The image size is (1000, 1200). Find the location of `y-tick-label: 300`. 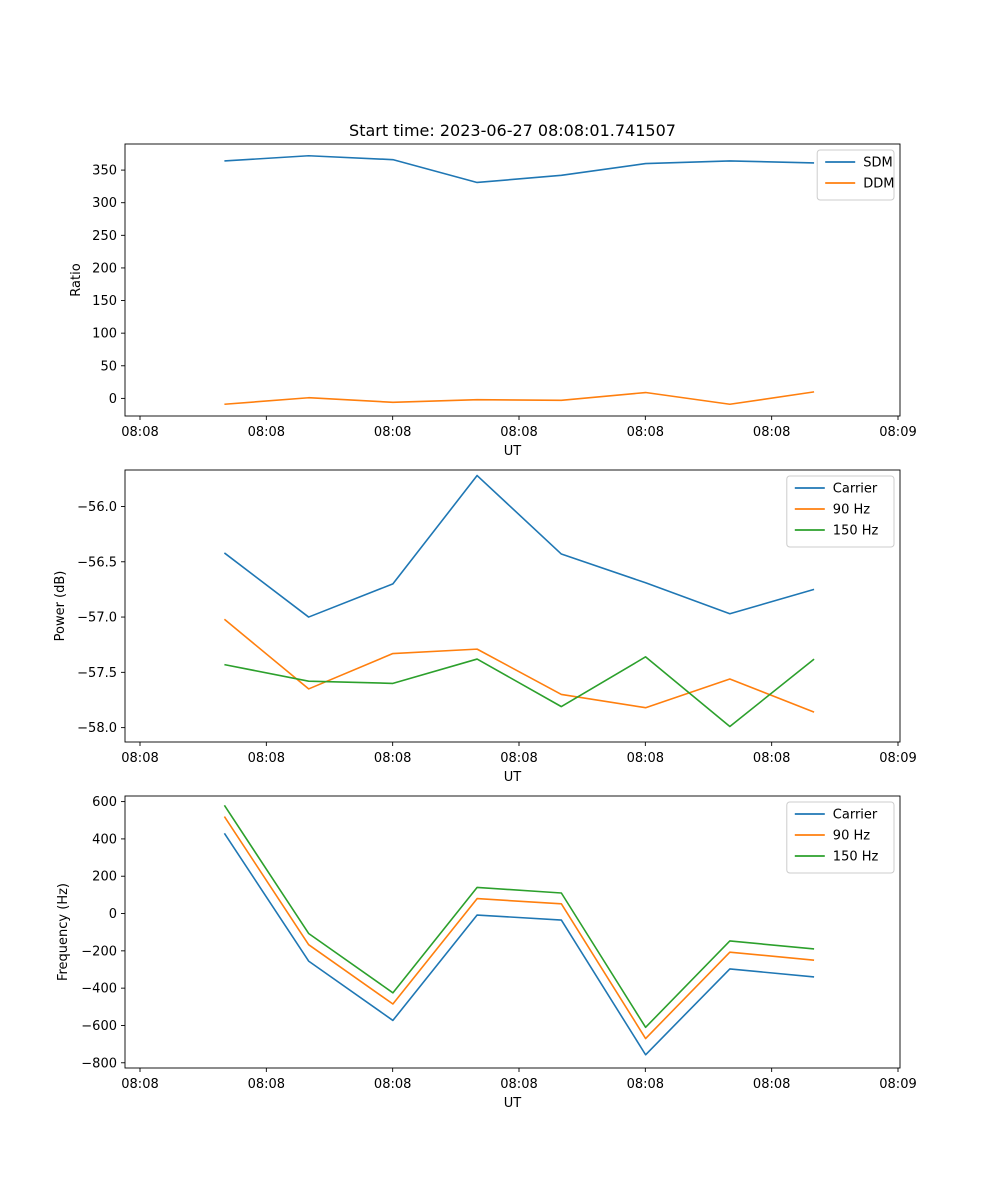

y-tick-label: 300 is located at coordinates (104, 203).